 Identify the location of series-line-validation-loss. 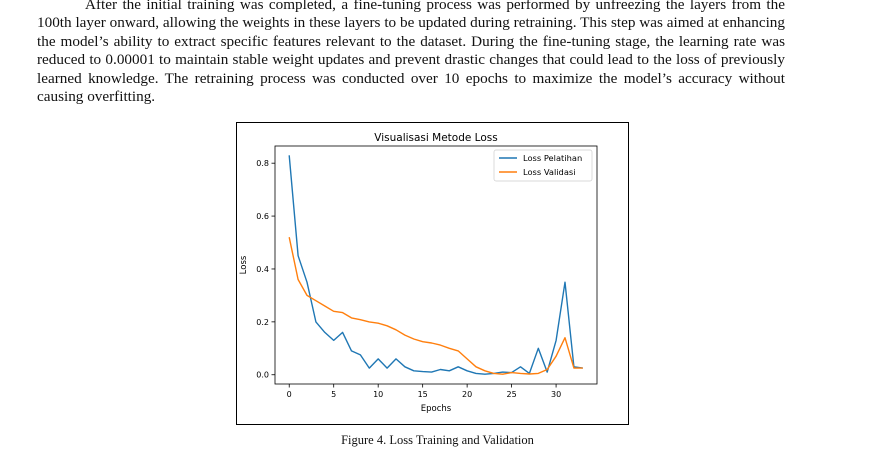
(435, 306).